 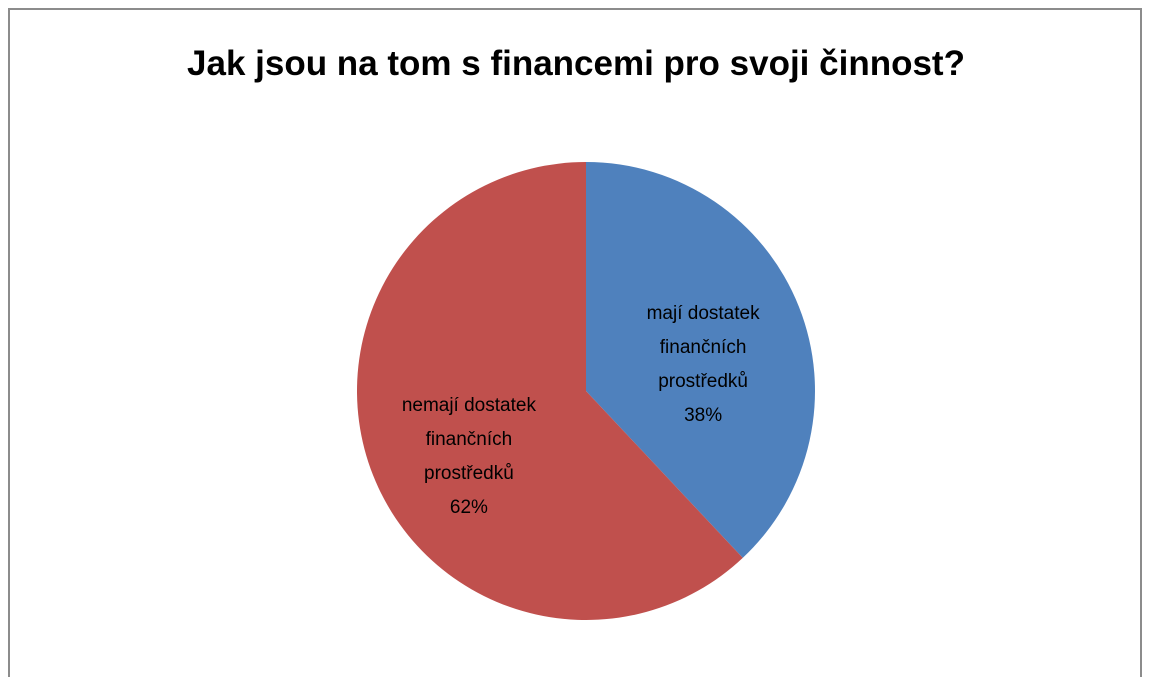 I want to click on category-label: nemají dostatek finančních prostředků, so click(x=468, y=440).